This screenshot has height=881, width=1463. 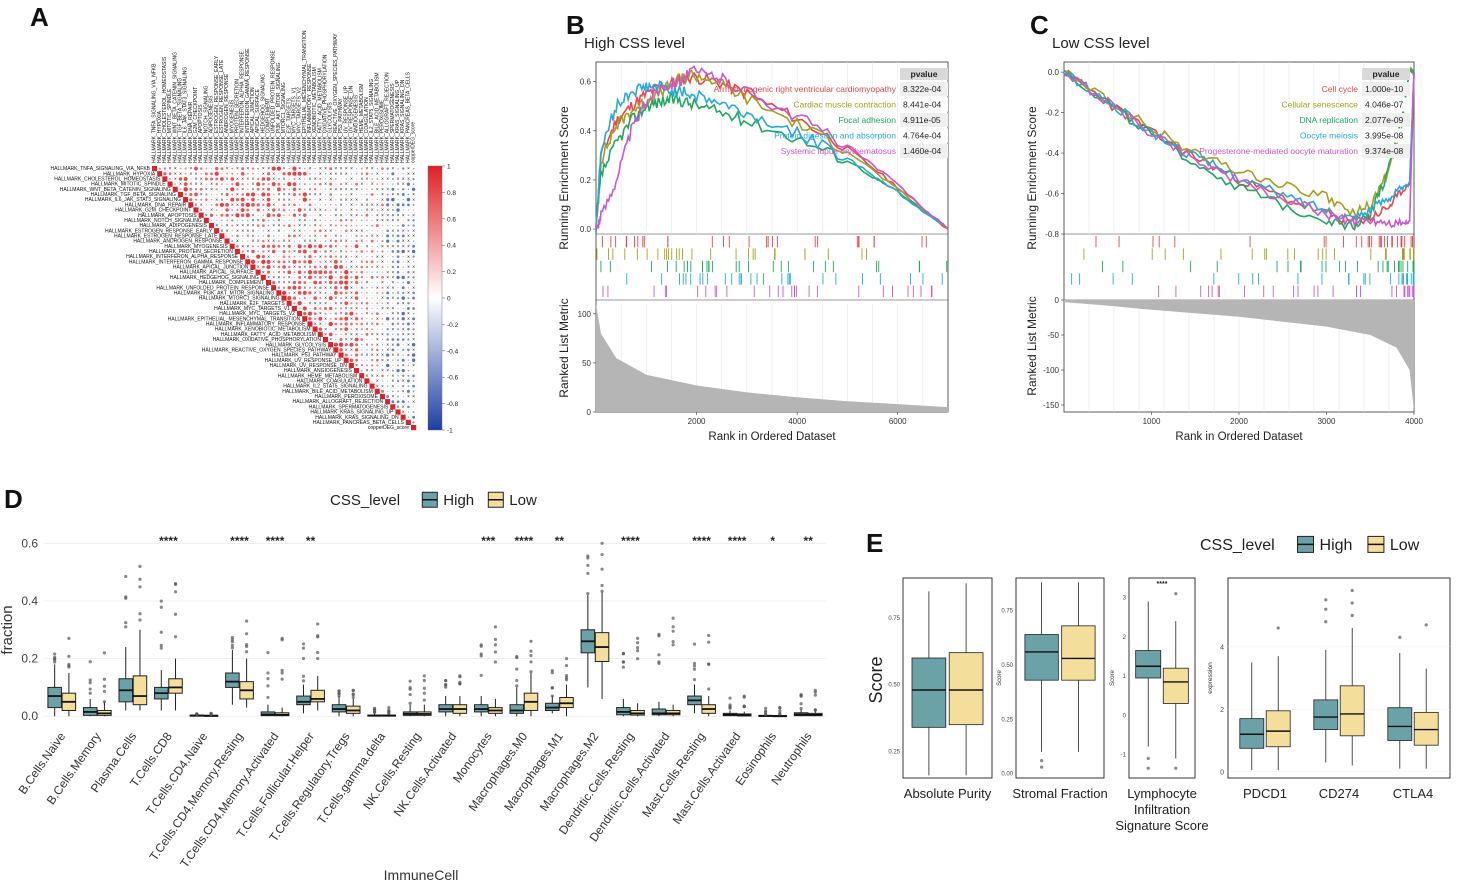 What do you see at coordinates (1052, 194) in the screenshot?
I see `y-tick-label: -0.6` at bounding box center [1052, 194].